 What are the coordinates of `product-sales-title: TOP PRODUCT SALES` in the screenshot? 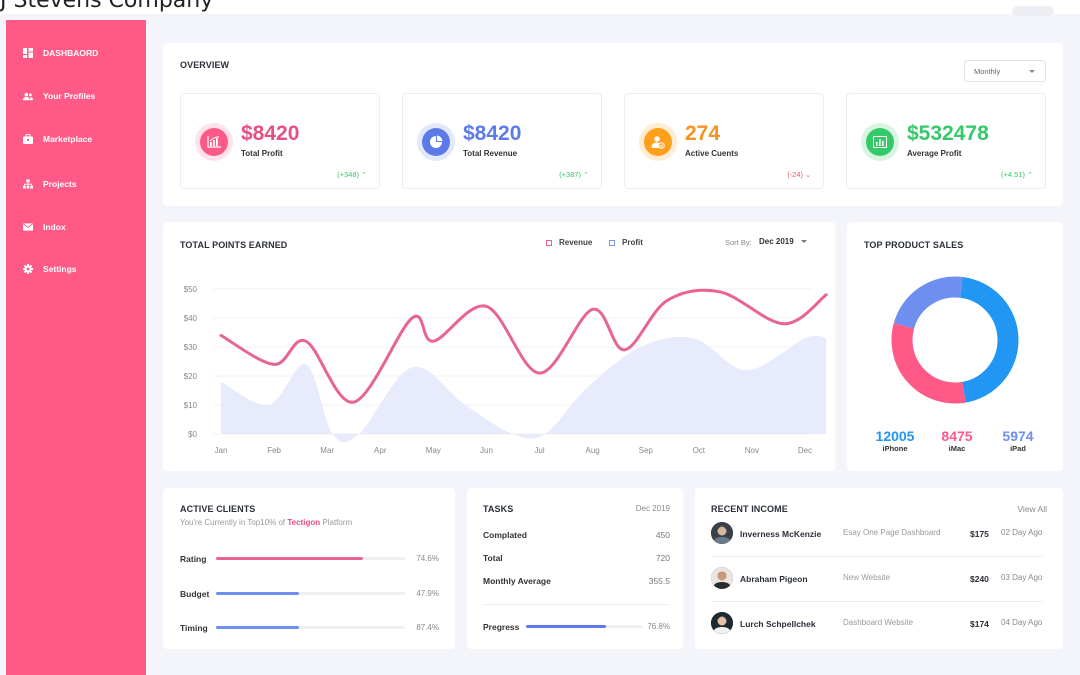 It's located at (914, 245).